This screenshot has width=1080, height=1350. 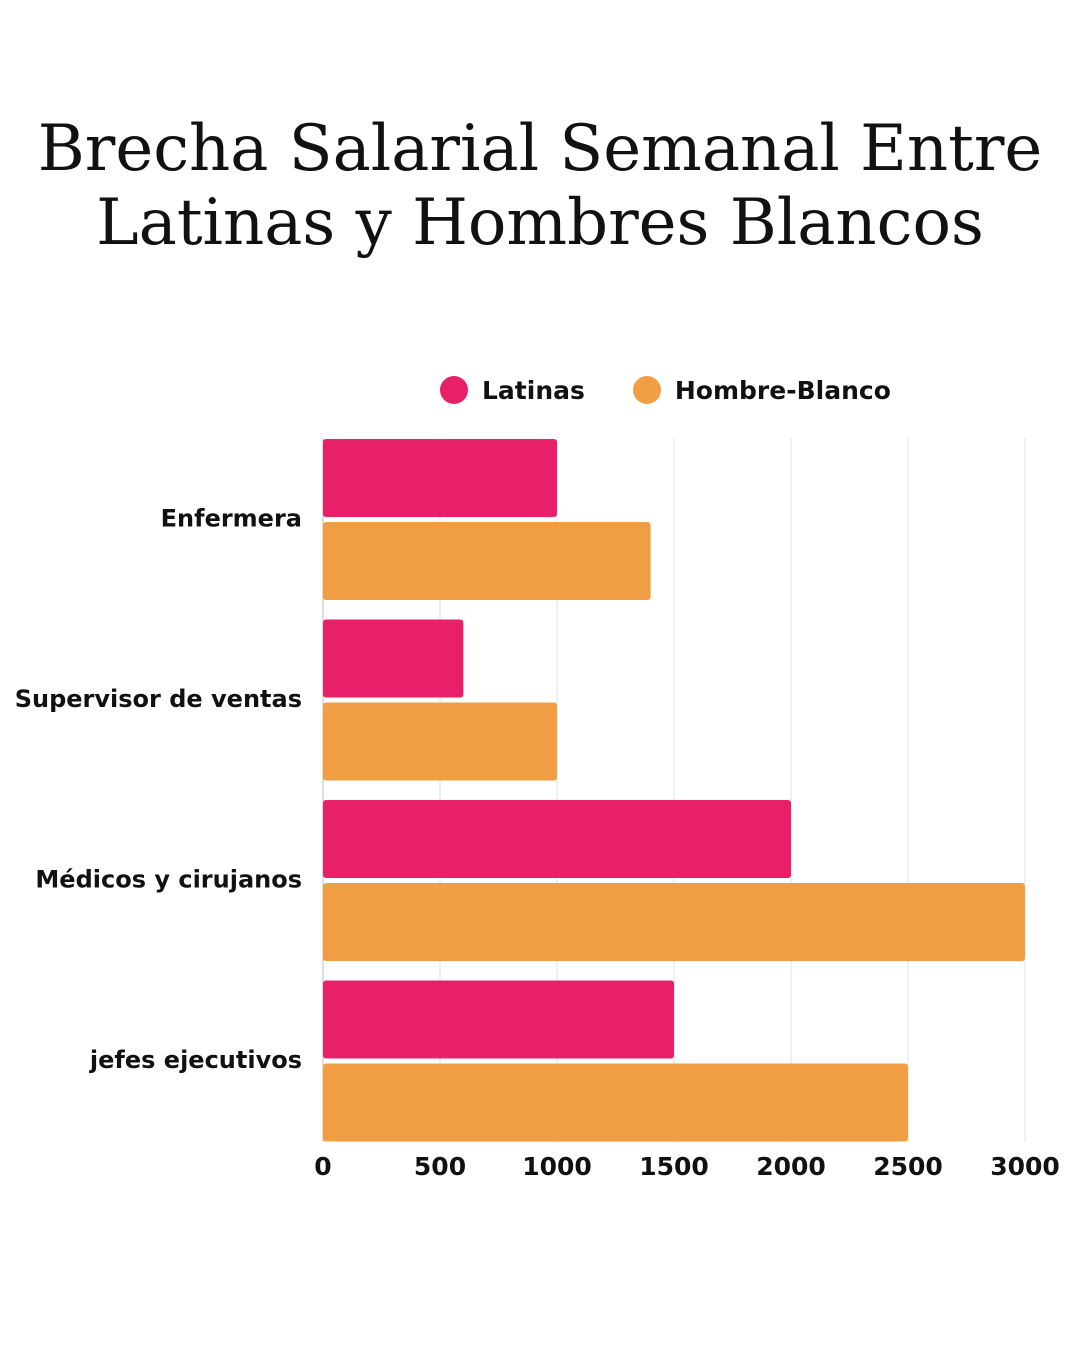 What do you see at coordinates (674, 1166) in the screenshot?
I see `x-tick-label: 1500` at bounding box center [674, 1166].